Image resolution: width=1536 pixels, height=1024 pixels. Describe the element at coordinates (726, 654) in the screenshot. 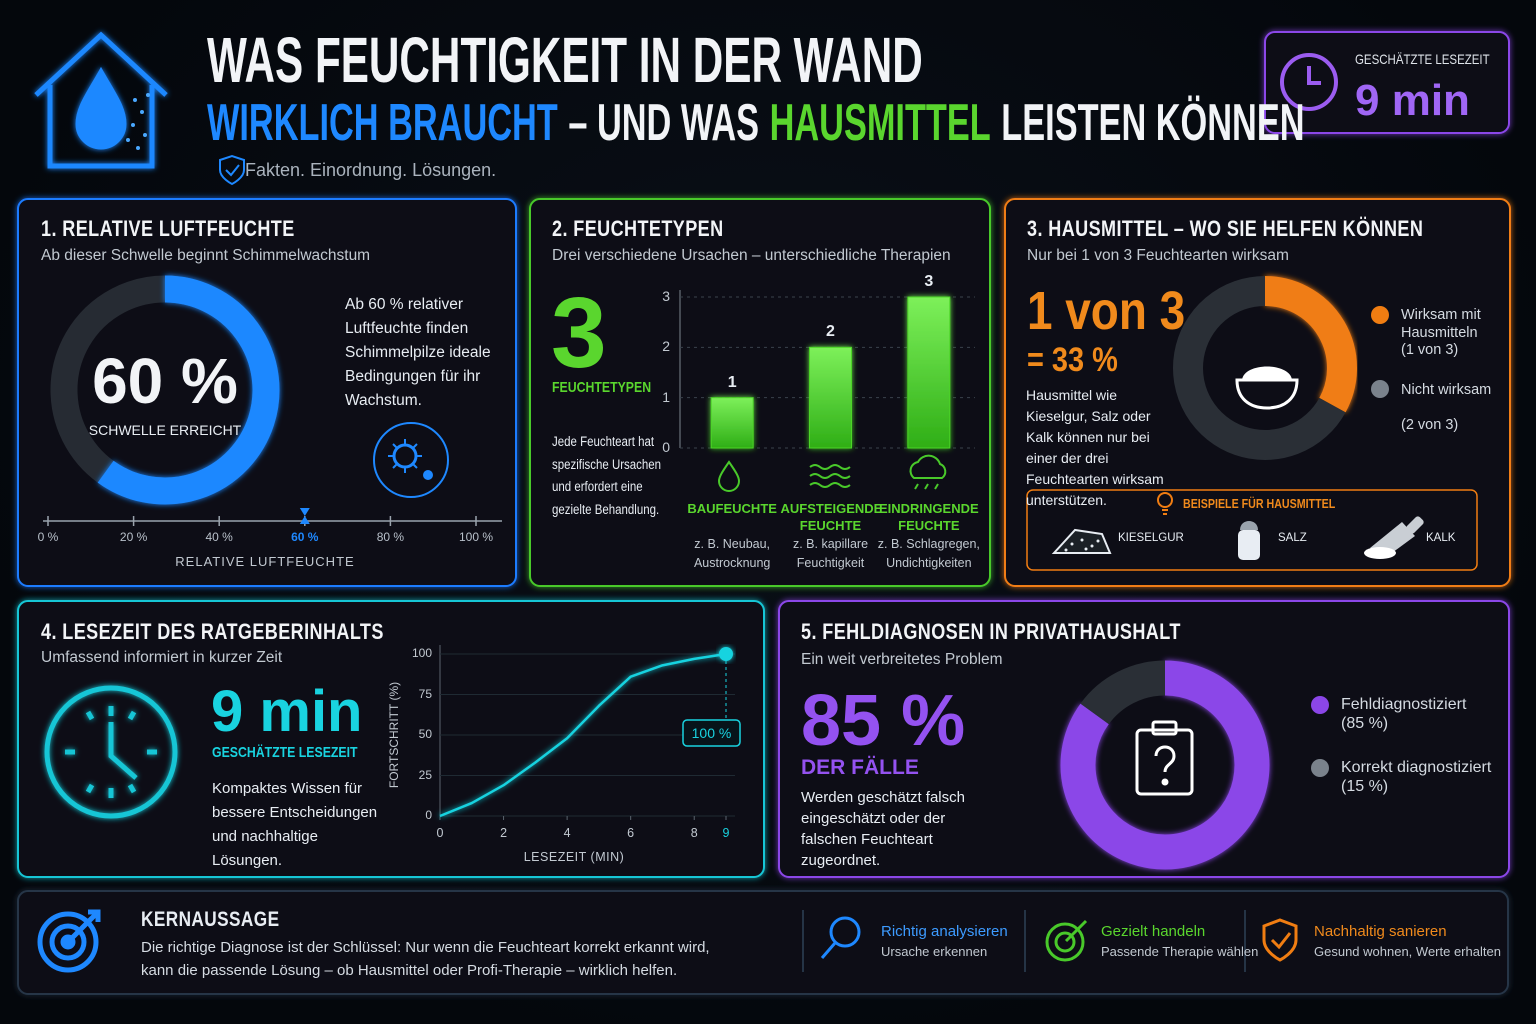

I see `end-point` at that location.